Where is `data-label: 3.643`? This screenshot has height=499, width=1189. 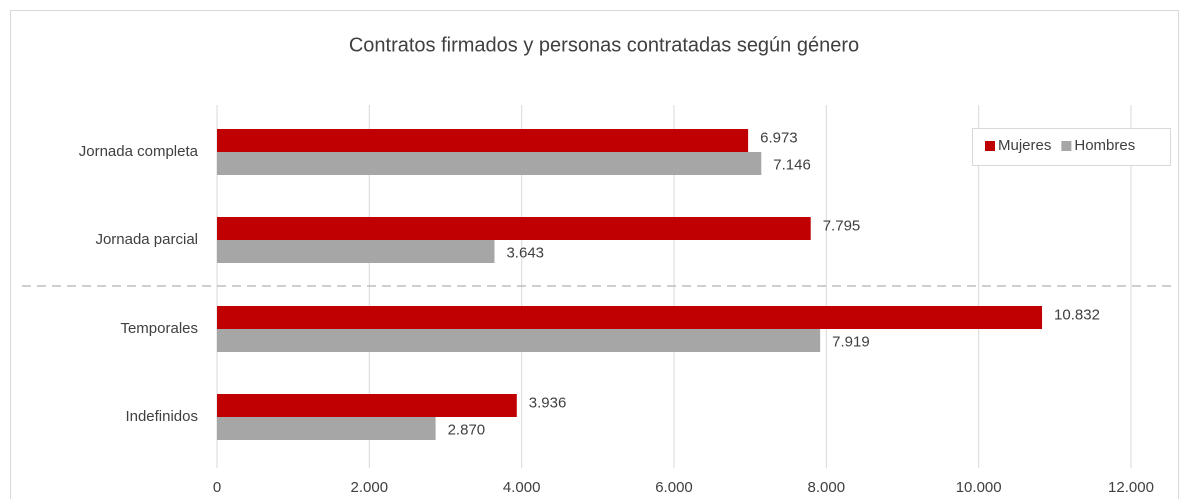
data-label: 3.643 is located at coordinates (525, 252).